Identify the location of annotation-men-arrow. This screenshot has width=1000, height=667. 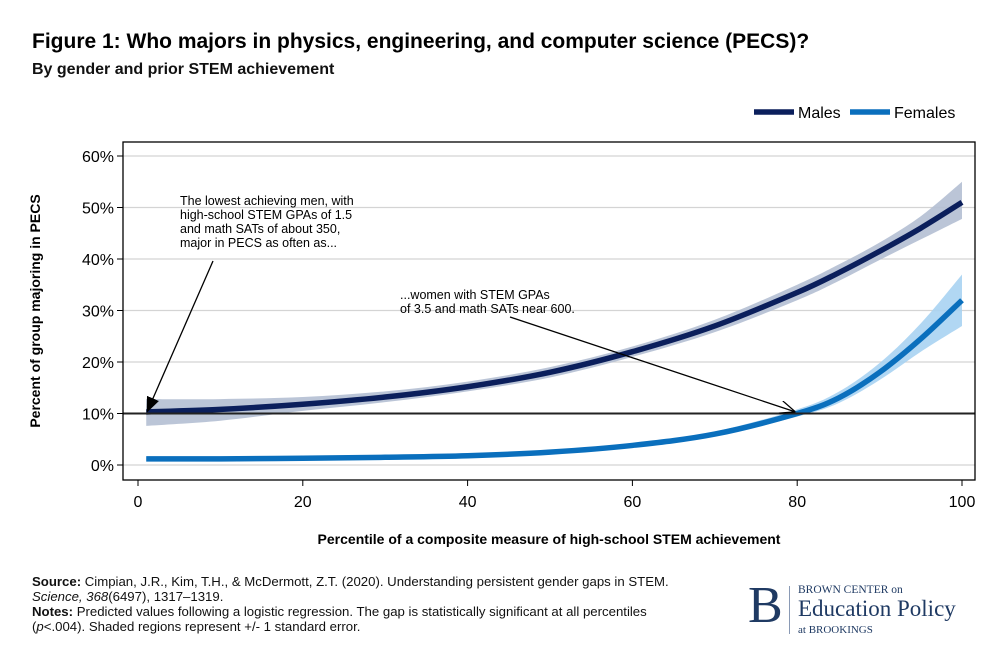
(180, 336).